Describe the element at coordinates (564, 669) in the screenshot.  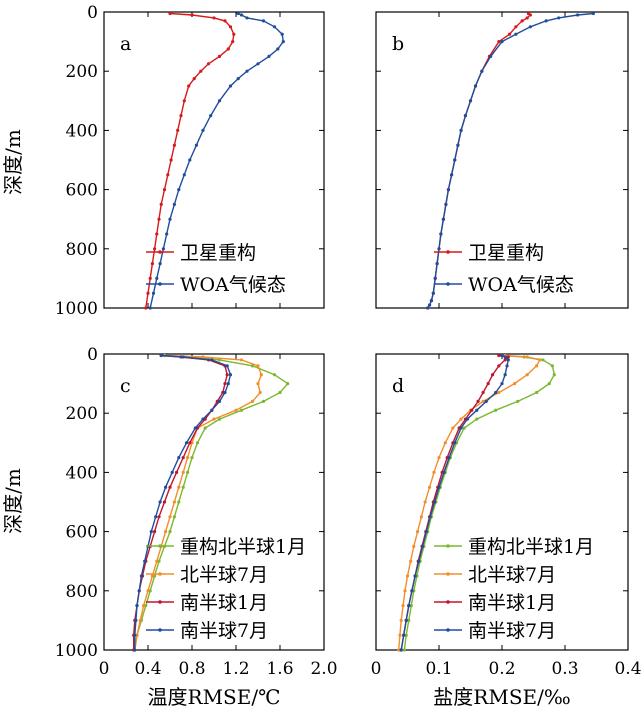
I see `x-tick-label: 0.3` at that location.